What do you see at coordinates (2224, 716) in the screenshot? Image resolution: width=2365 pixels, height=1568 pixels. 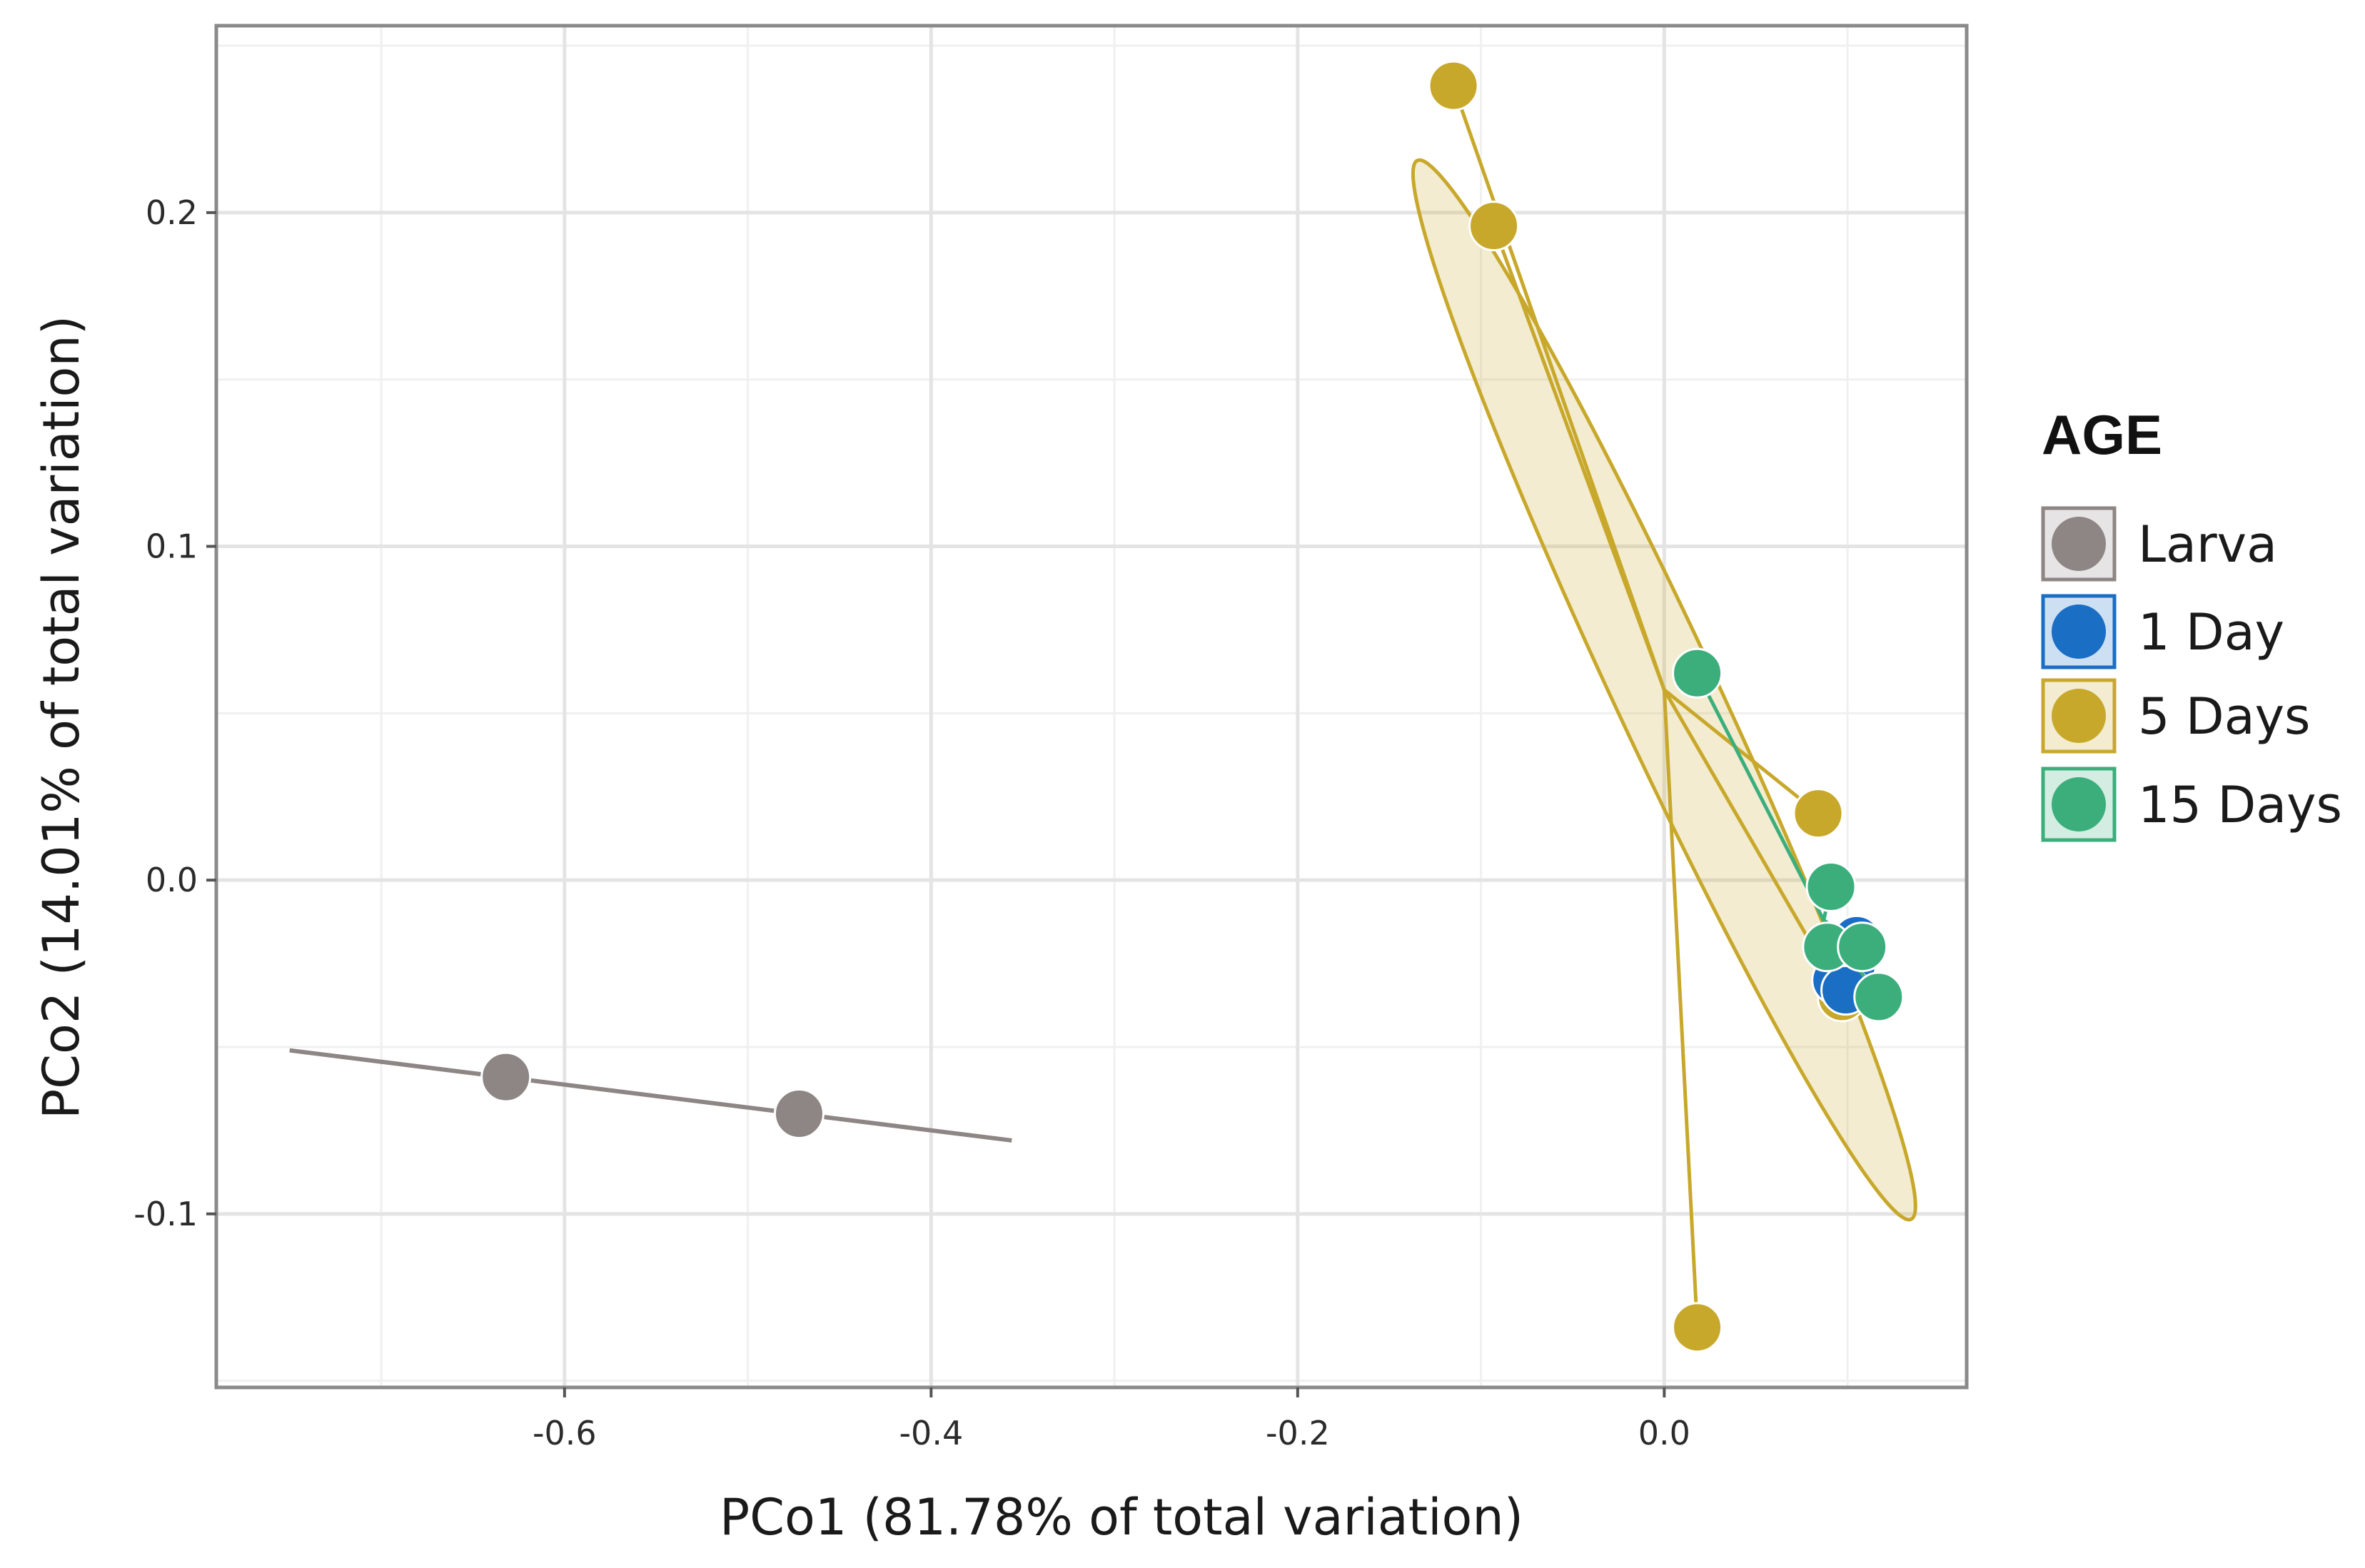 I see `legend-label-5-days: 5 Days` at bounding box center [2224, 716].